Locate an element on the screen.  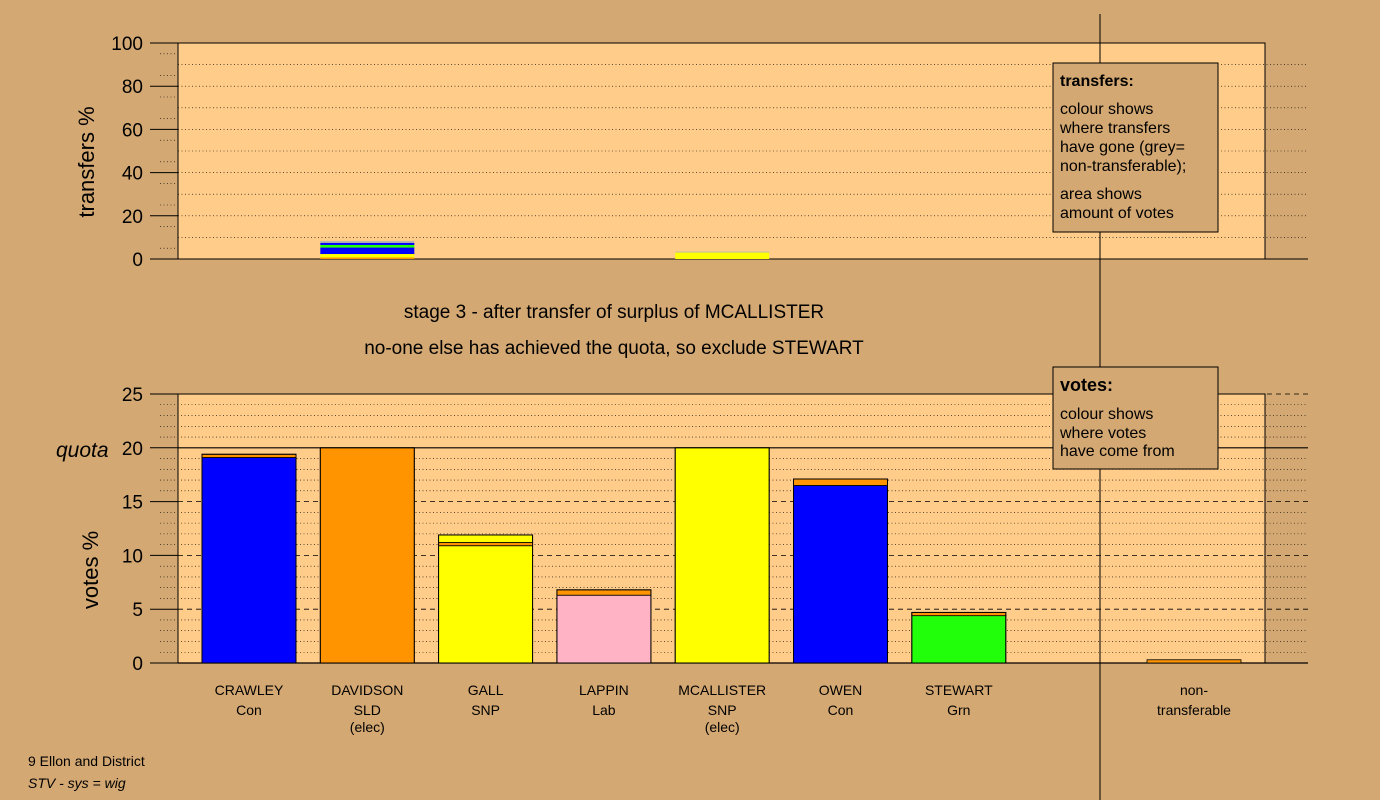
non-transferable-segment is located at coordinates (1194, 661).